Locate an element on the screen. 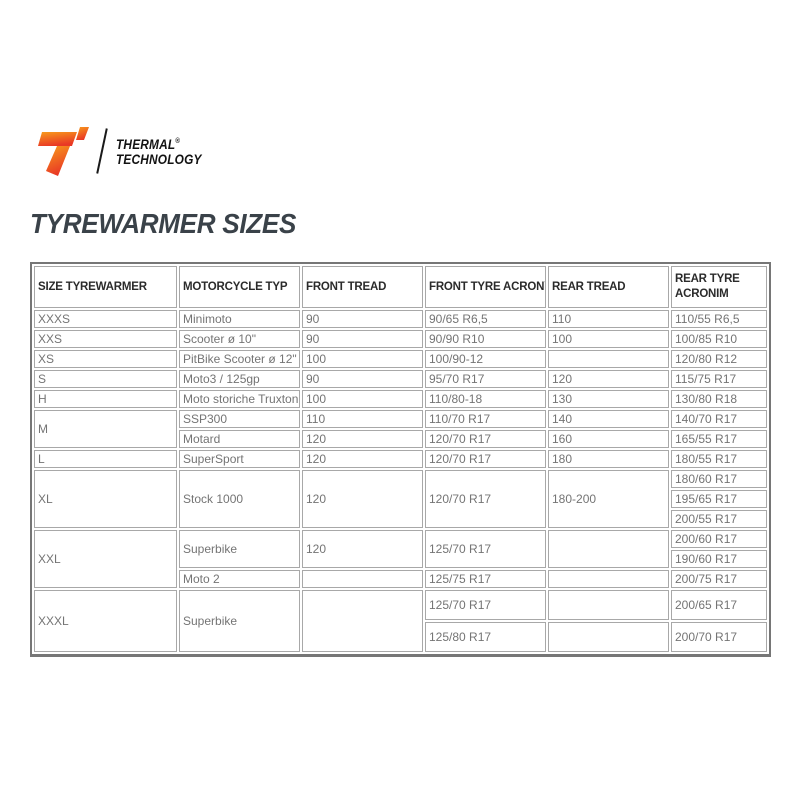  brand-name-line1: THERMAL® is located at coordinates (148, 144).